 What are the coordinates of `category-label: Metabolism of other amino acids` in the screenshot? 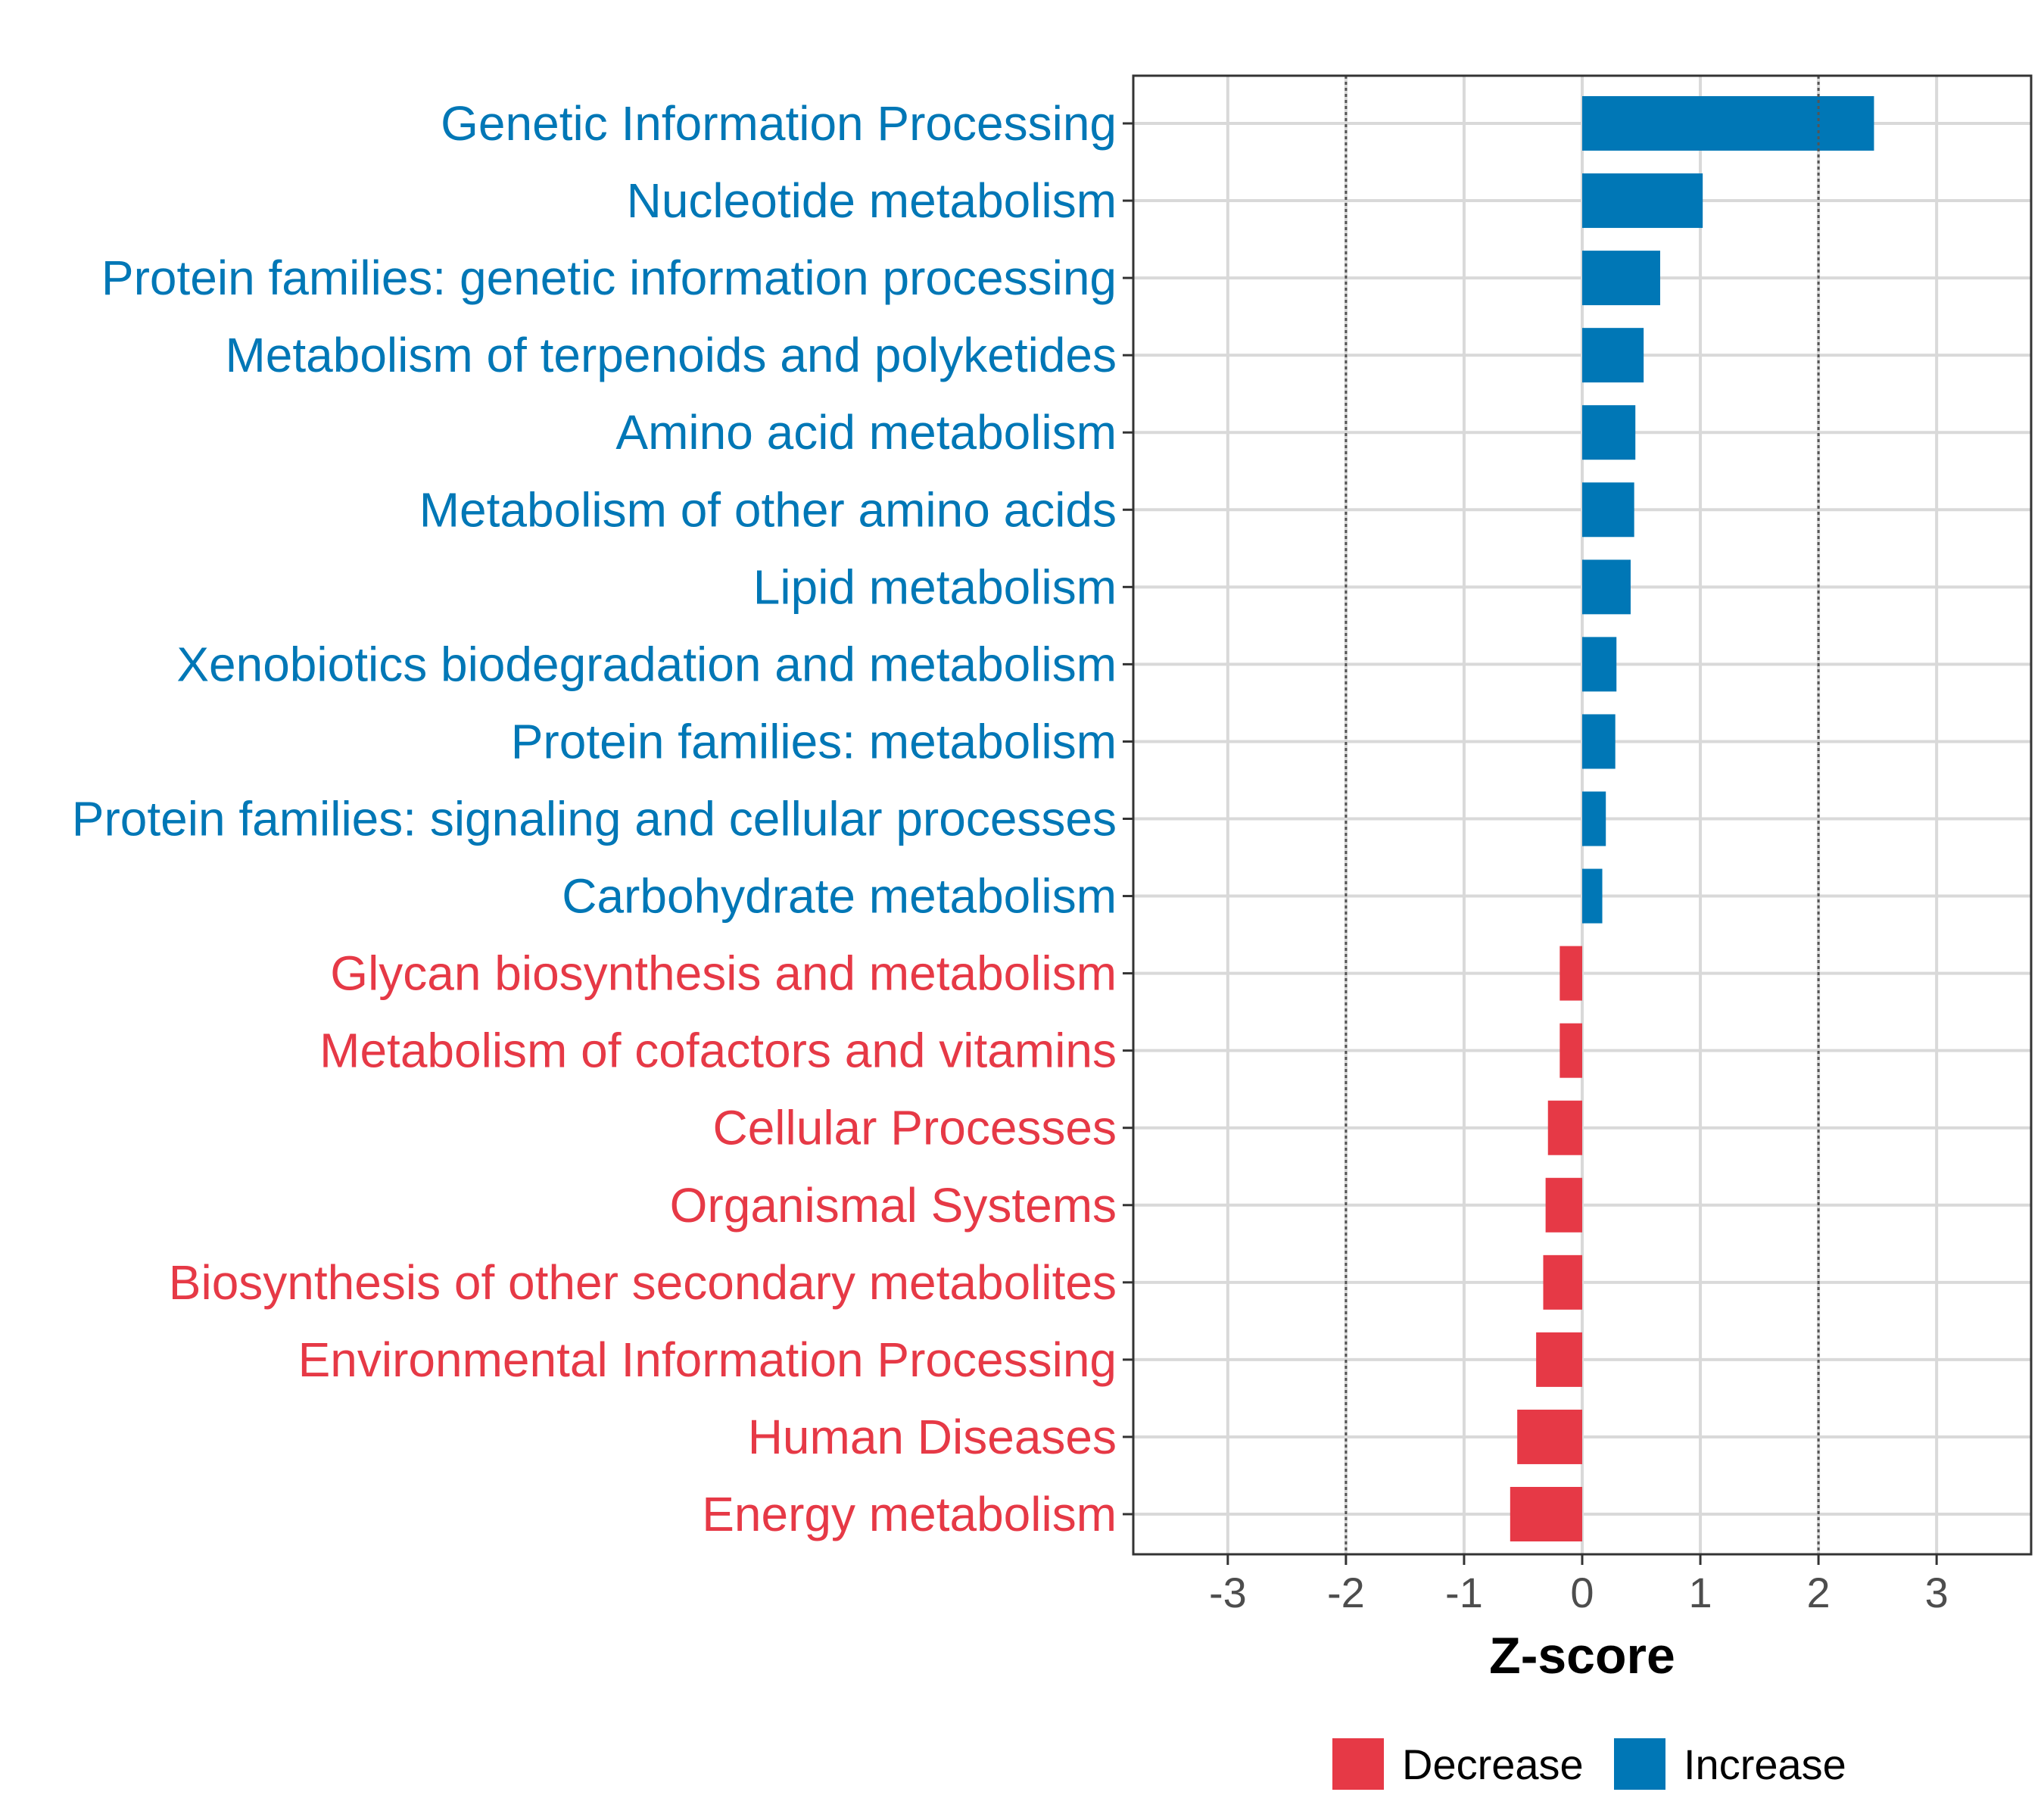 It's located at (768, 510).